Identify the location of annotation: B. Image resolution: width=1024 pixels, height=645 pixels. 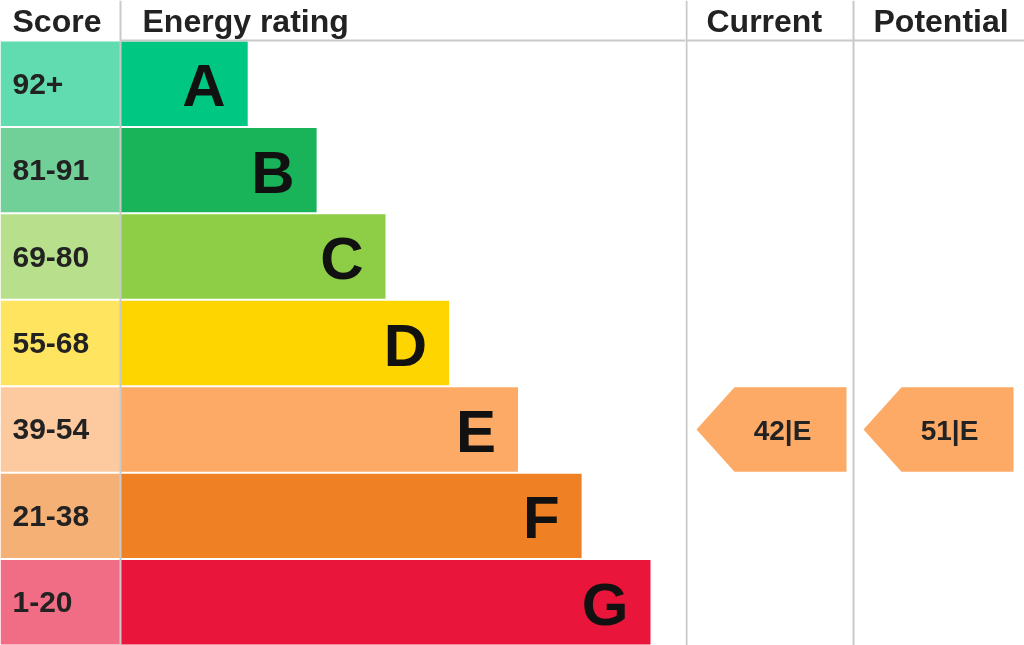
(273, 172).